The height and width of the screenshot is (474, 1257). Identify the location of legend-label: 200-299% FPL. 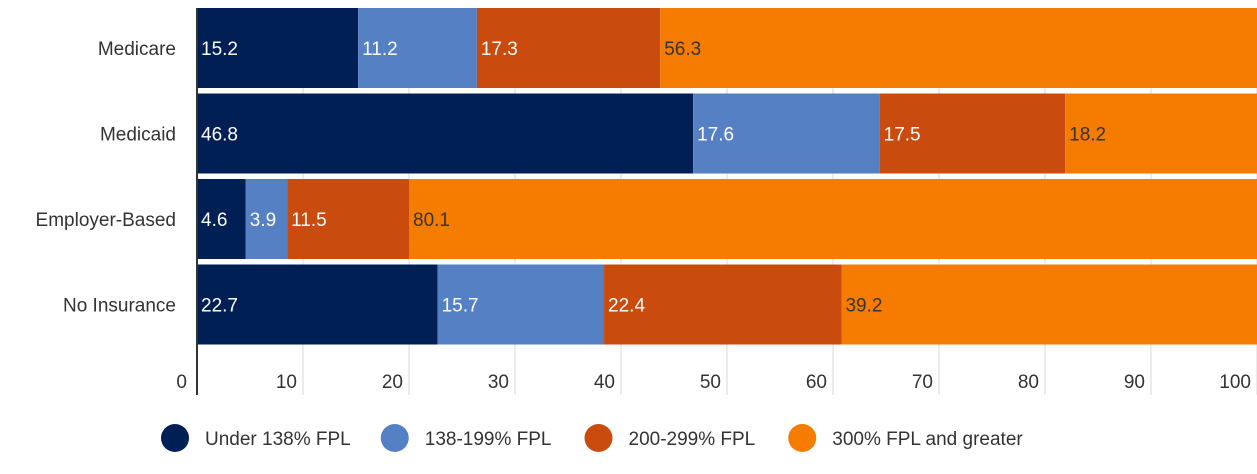
(692, 439).